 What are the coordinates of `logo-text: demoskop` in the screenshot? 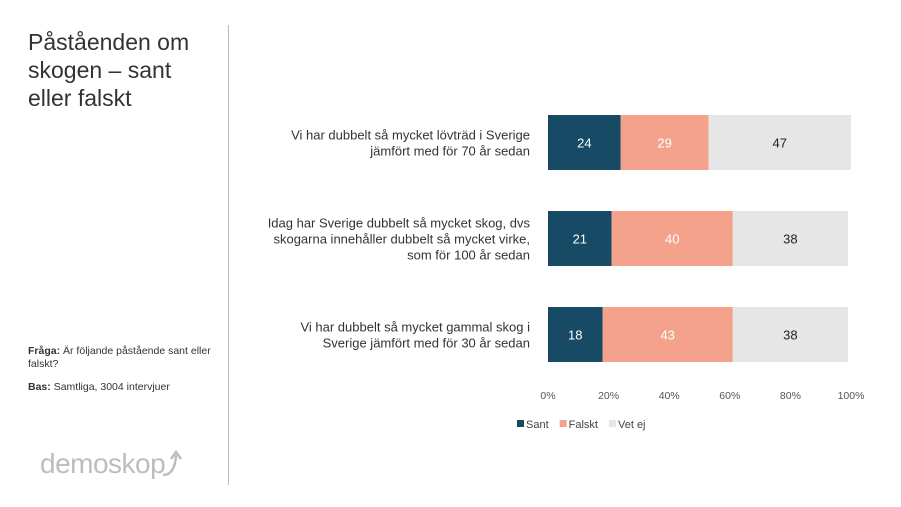 It's located at (103, 463).